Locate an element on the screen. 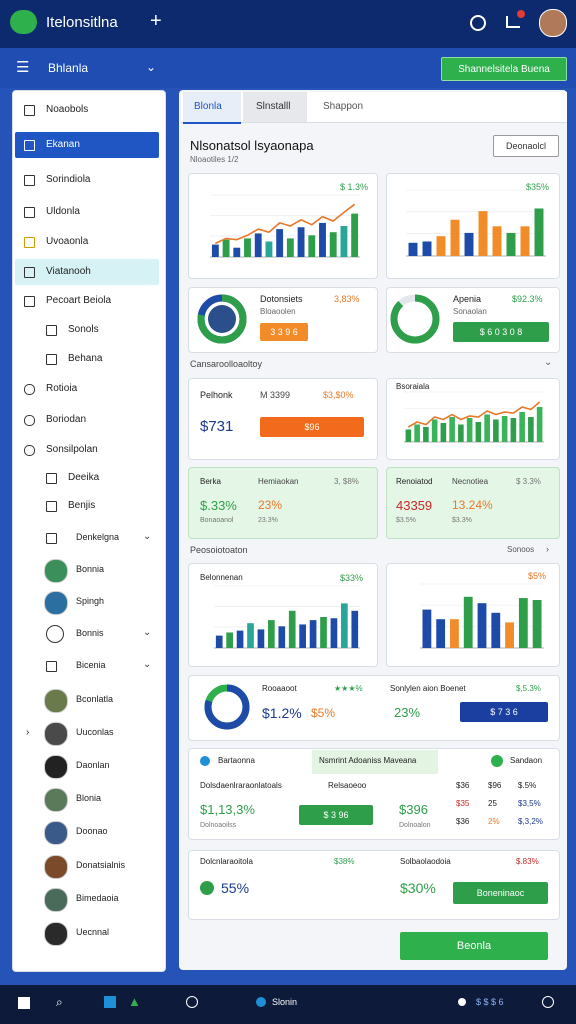 The width and height of the screenshot is (576, 1024). expand-arrow: › is located at coordinates (28, 732).